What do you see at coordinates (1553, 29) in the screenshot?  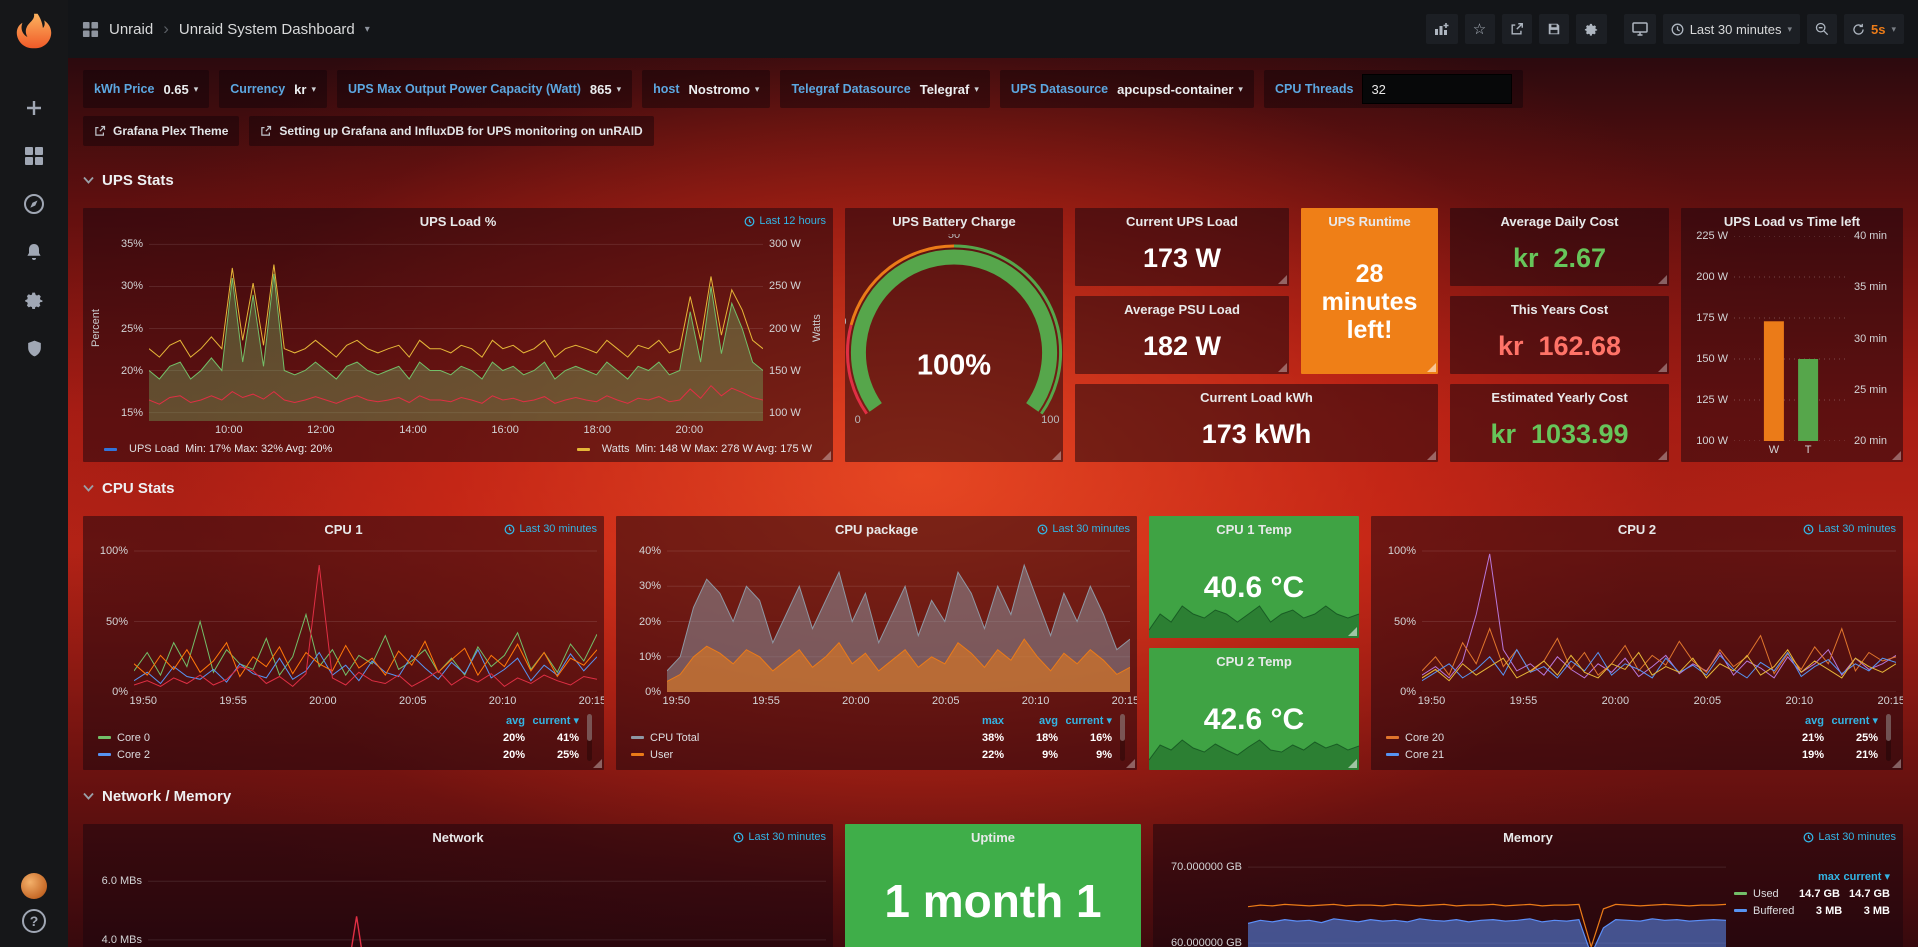 I see `save-button` at bounding box center [1553, 29].